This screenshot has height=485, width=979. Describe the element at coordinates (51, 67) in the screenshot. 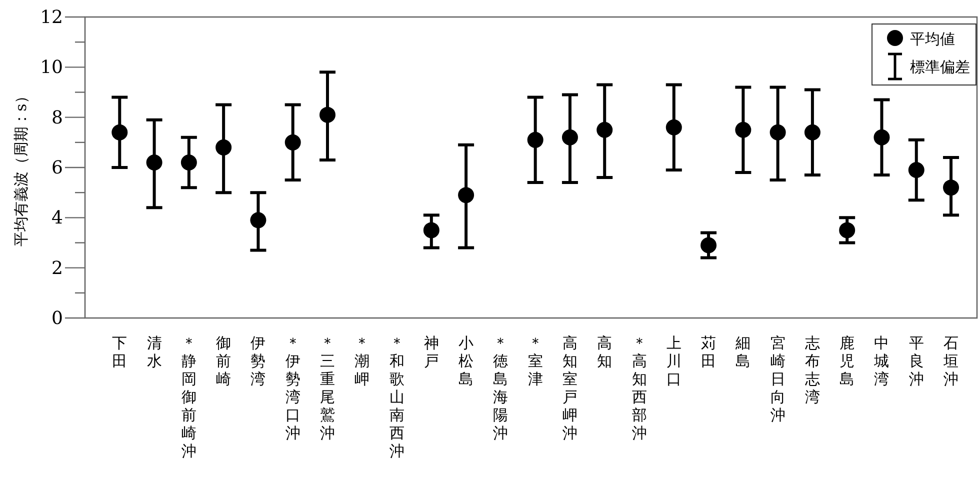

I see `y-tick-label: 10` at that location.